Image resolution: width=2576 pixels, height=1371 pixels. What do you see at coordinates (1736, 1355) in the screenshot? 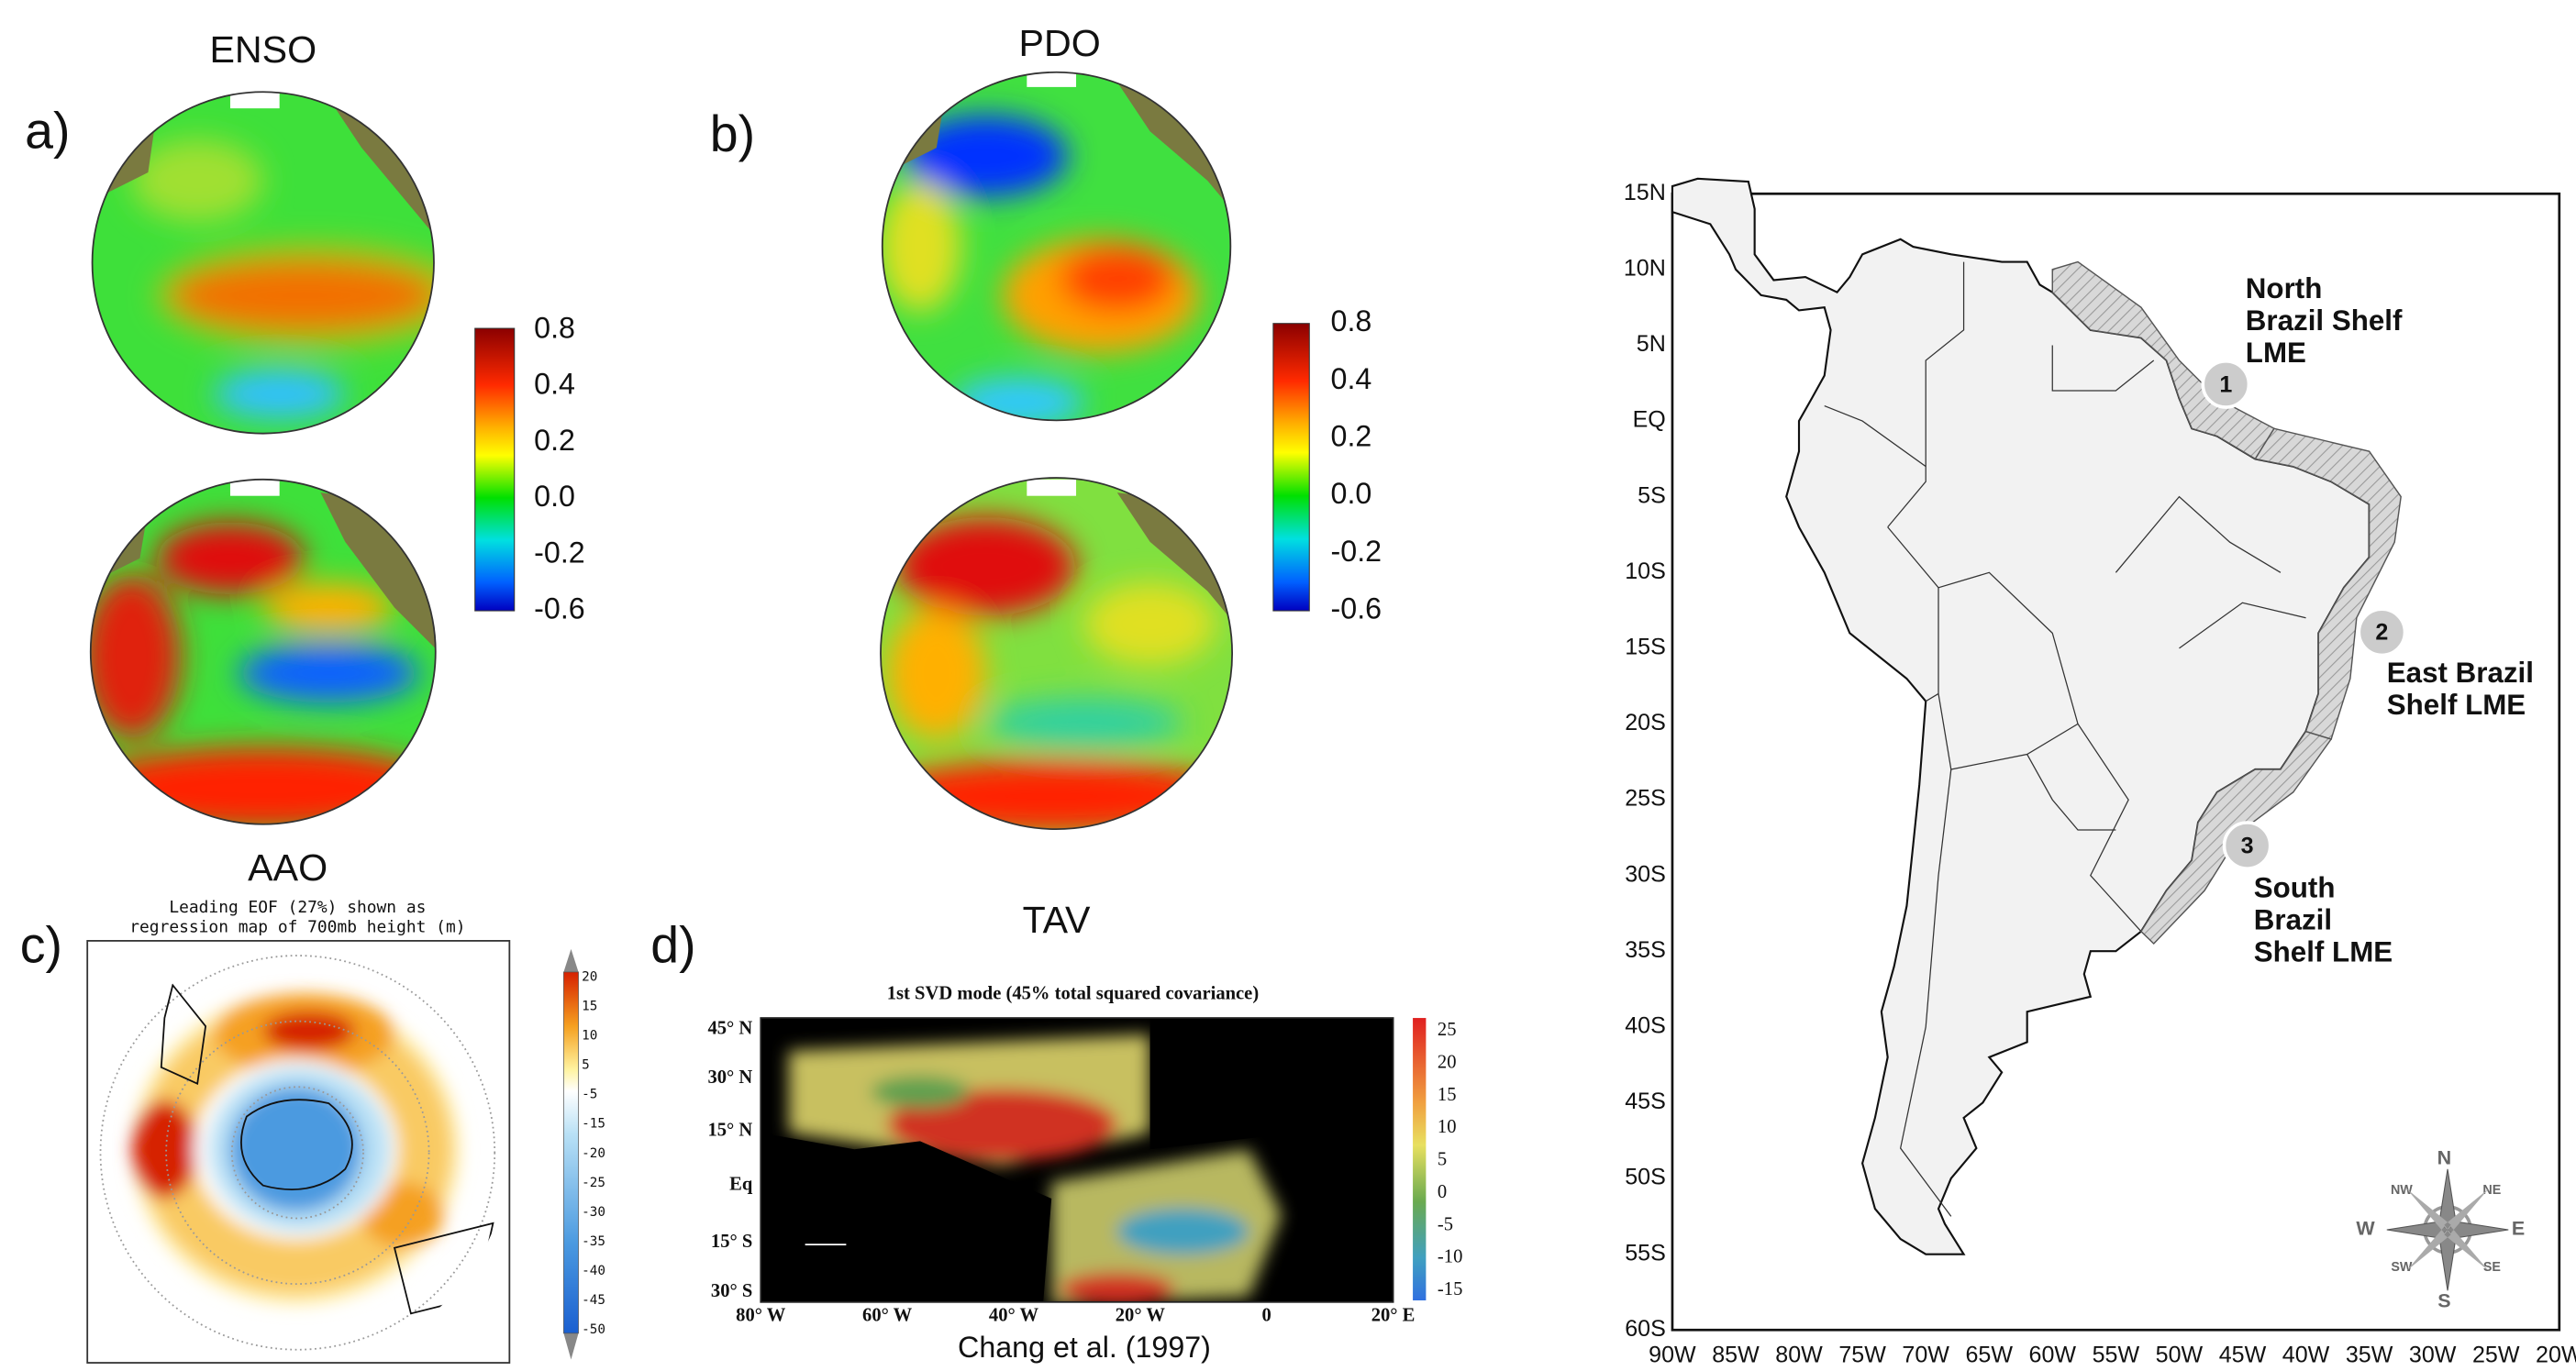
I see `lon-label: 85W` at bounding box center [1736, 1355].